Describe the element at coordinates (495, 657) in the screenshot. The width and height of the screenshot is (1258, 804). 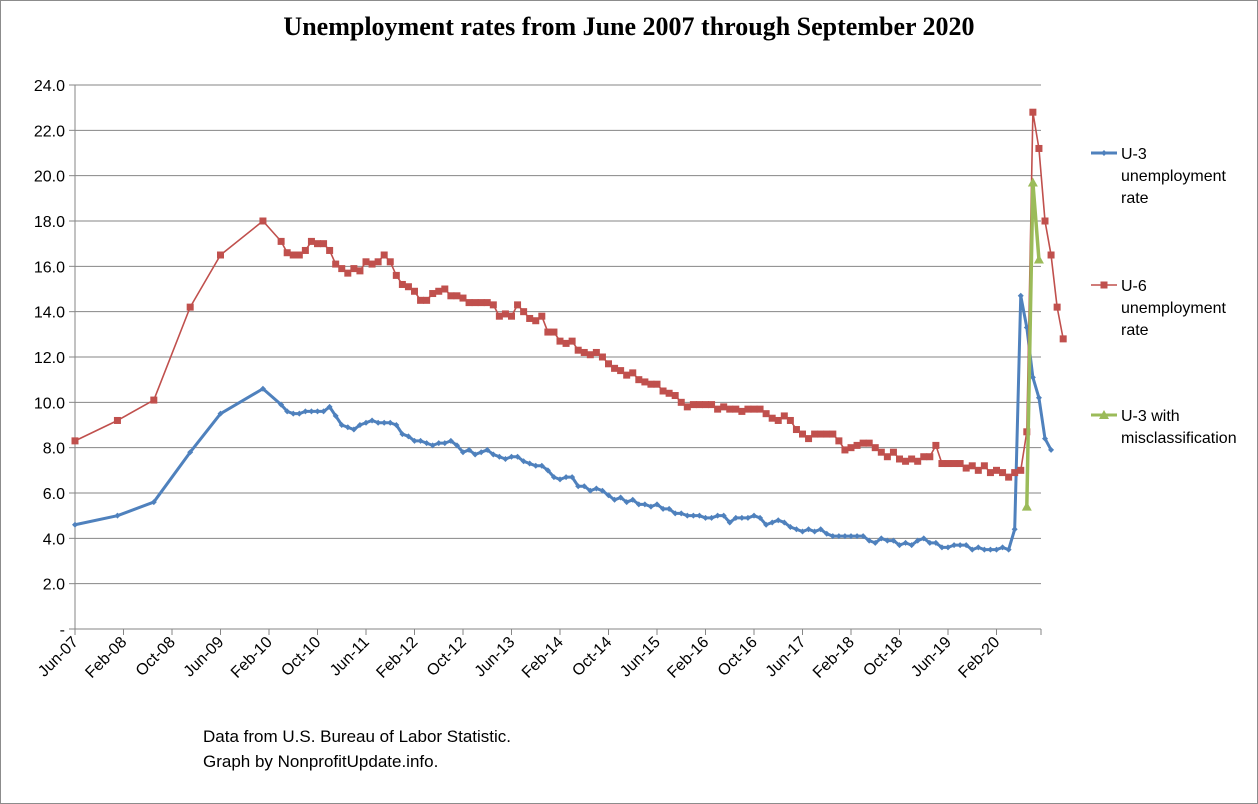
I see `x-tick-label: Jun-13` at that location.